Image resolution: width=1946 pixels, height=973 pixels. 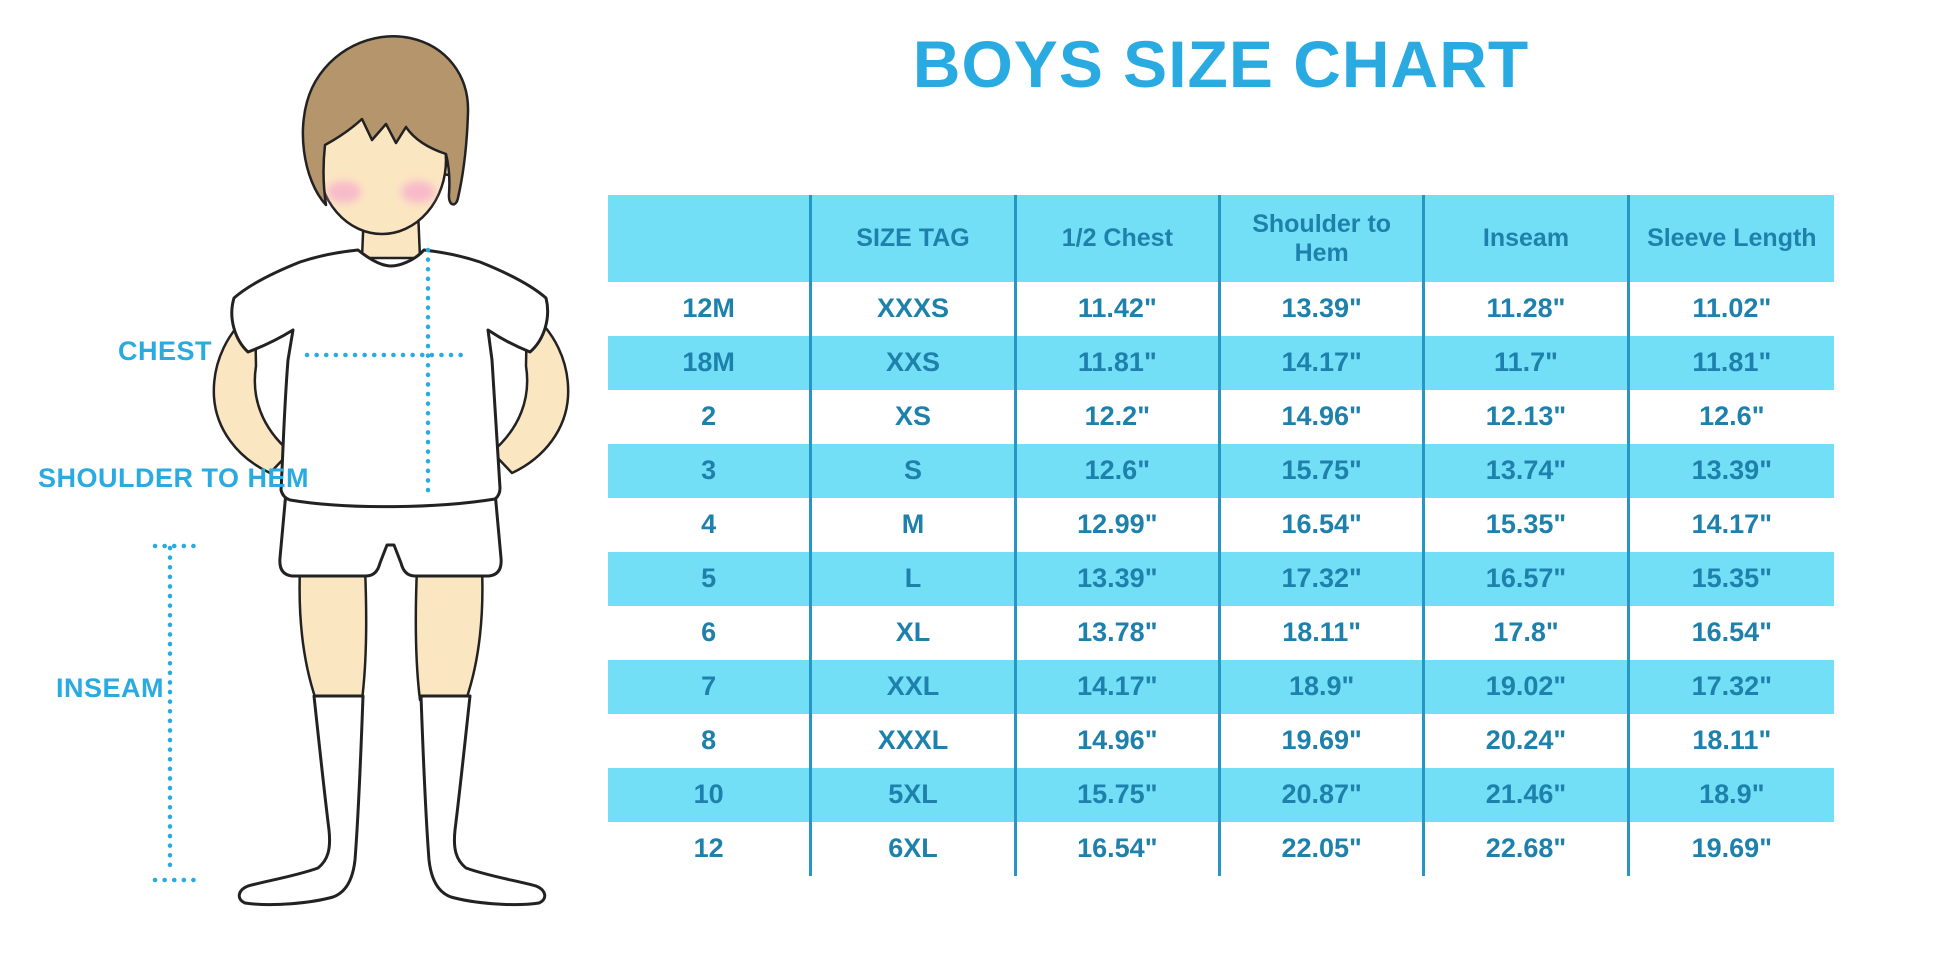 I want to click on table-row: 3 S 12.6" 15.75" 13.74" 13.39", so click(x=1221, y=471).